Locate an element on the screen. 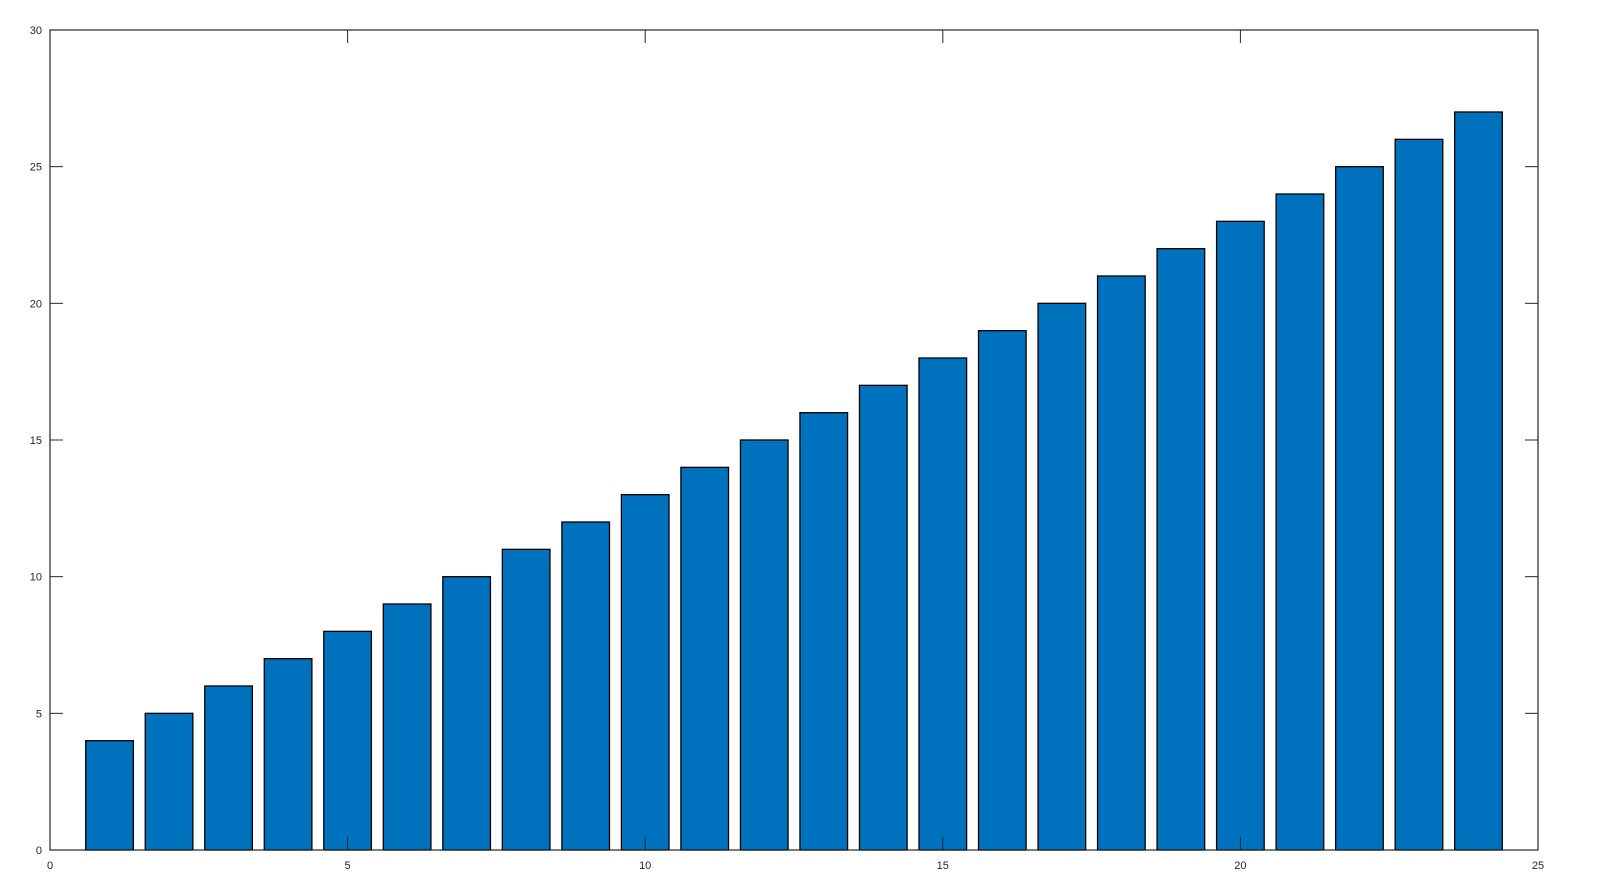 This screenshot has height=896, width=1607. x-tick-label: 10 is located at coordinates (645, 866).